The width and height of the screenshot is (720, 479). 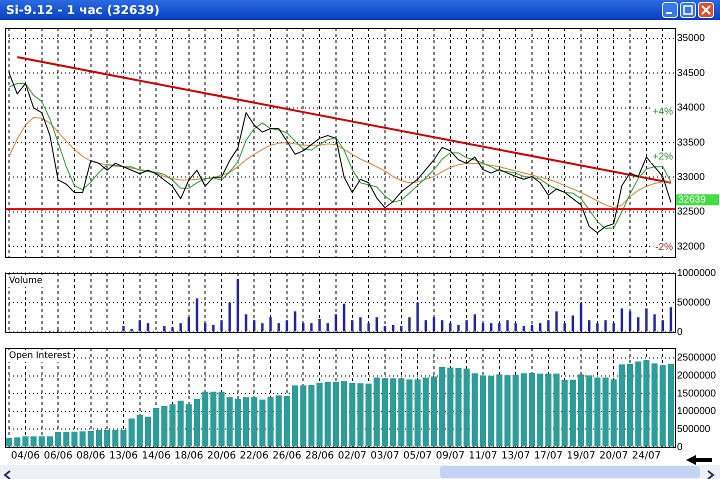 What do you see at coordinates (417, 456) in the screenshot?
I see `x-tick-label: 05/07` at bounding box center [417, 456].